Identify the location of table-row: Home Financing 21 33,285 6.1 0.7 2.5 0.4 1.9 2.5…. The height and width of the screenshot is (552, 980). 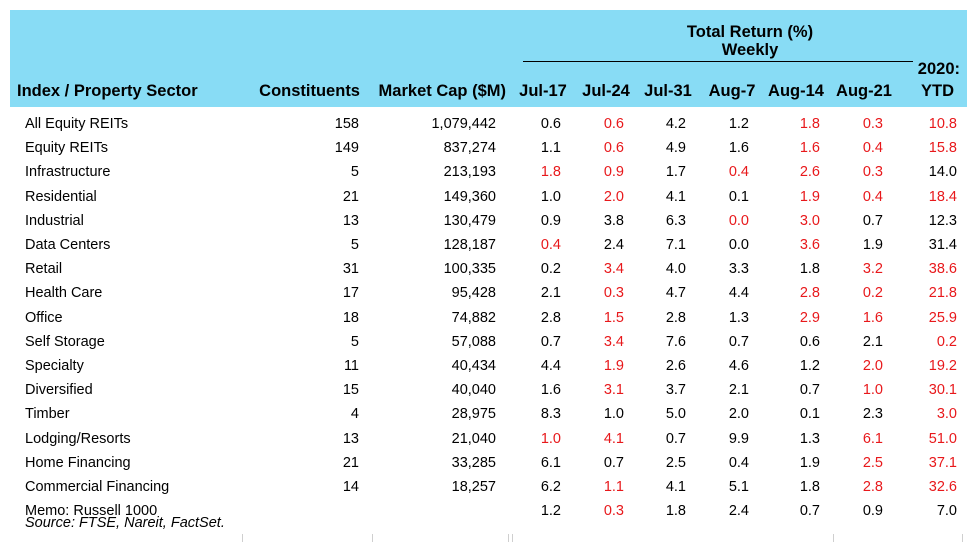
(490, 463).